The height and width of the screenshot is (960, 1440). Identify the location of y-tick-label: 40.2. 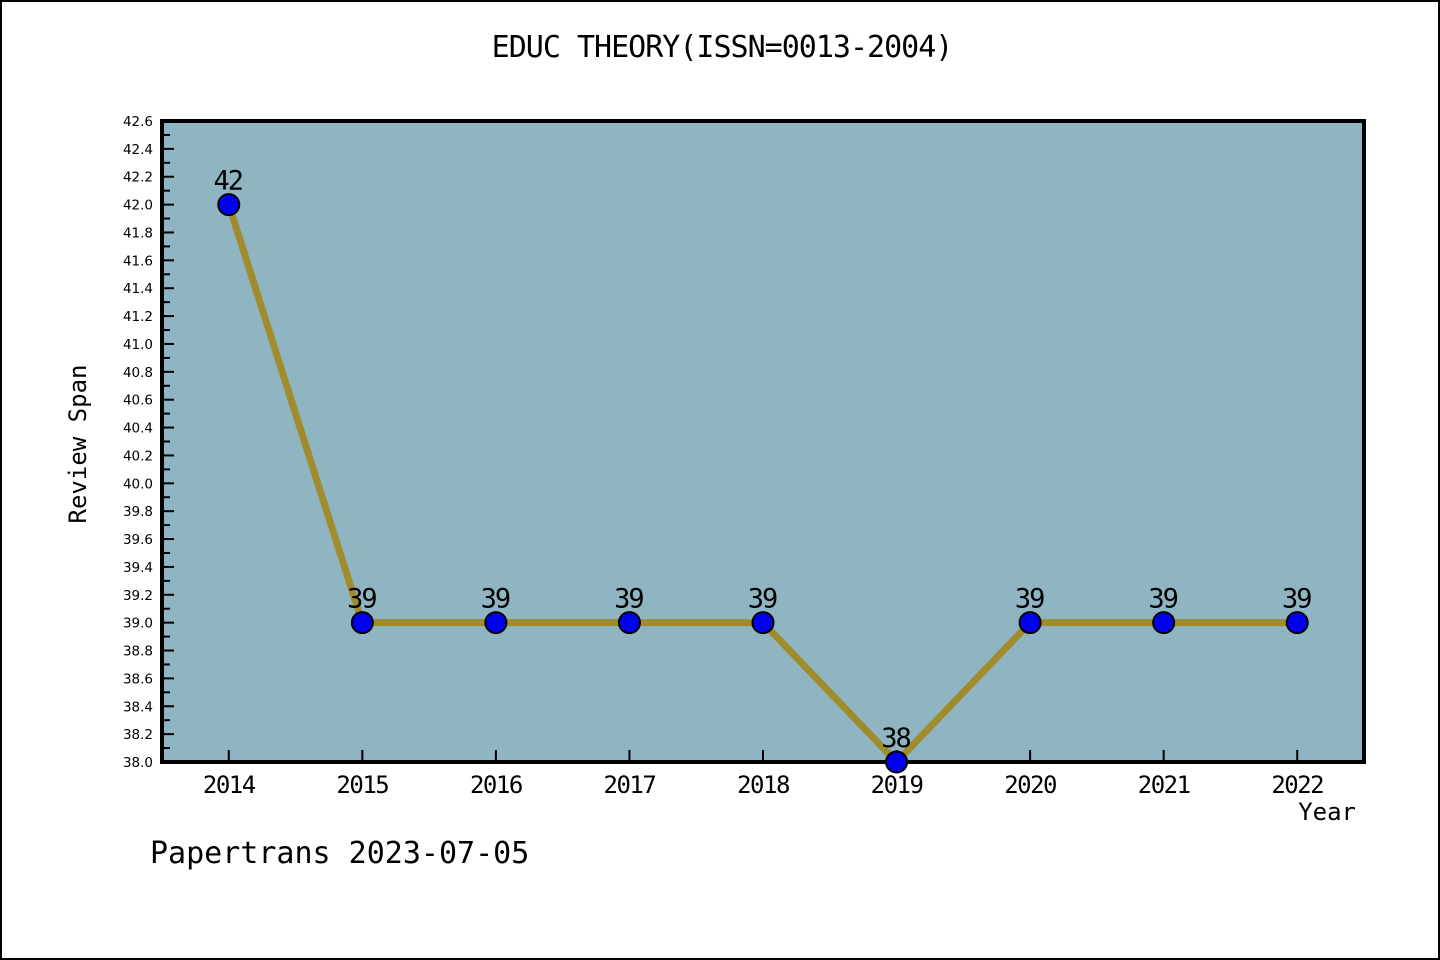
(138, 456).